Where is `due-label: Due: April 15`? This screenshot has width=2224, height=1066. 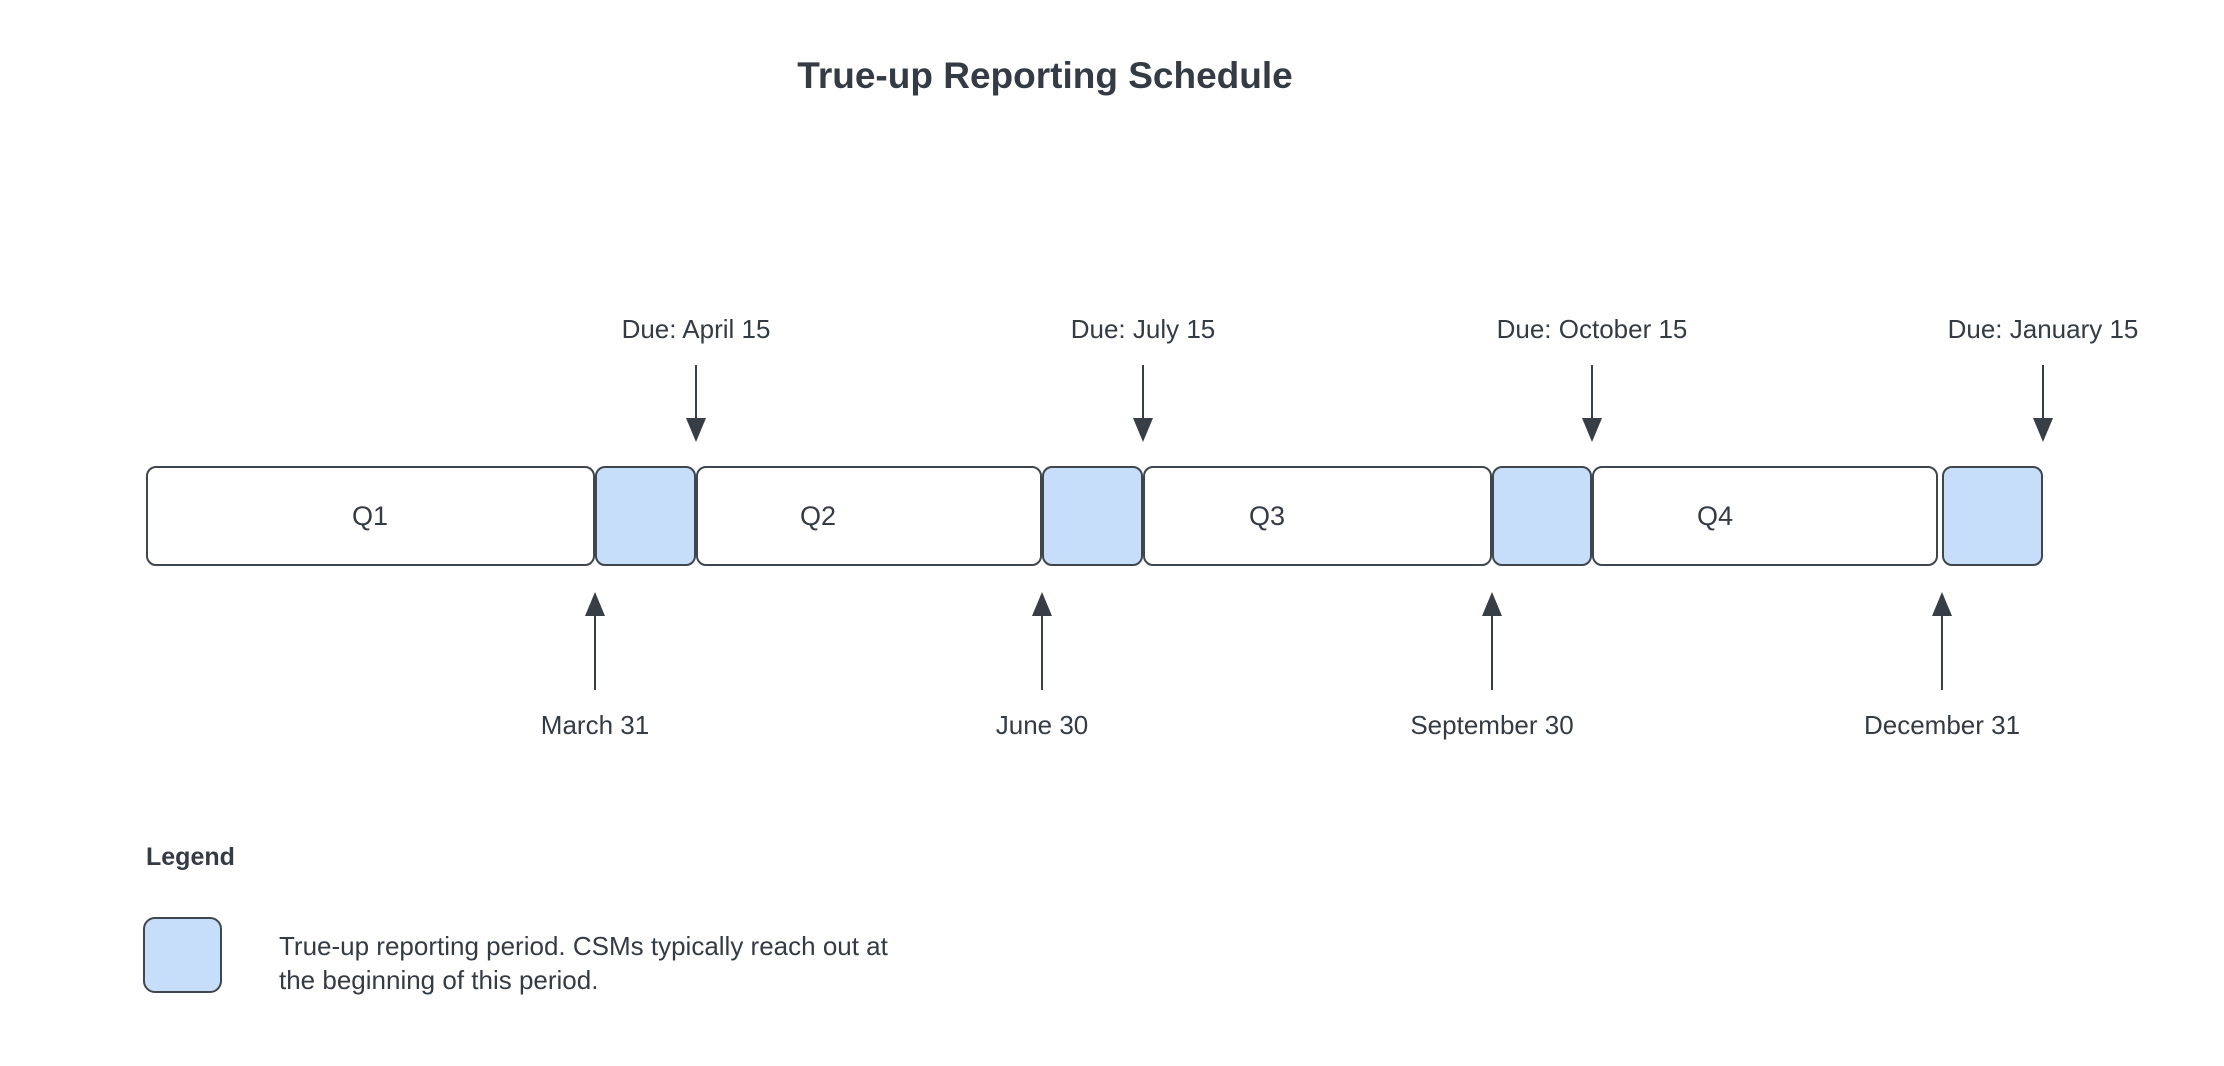
due-label: Due: April 15 is located at coordinates (696, 329).